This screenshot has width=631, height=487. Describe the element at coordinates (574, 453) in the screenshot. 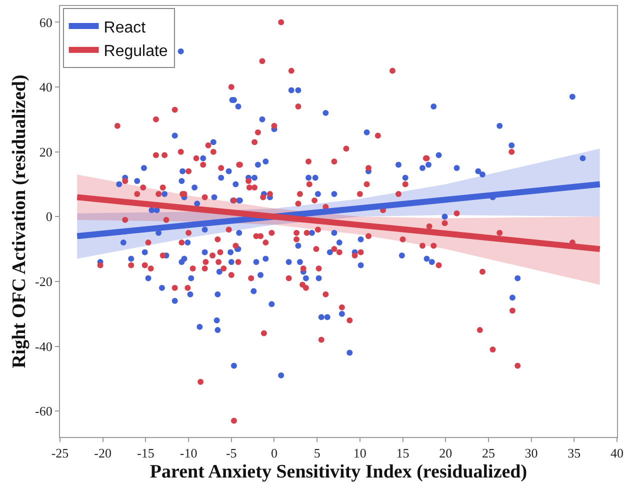

I see `x-tick-label: 35` at that location.